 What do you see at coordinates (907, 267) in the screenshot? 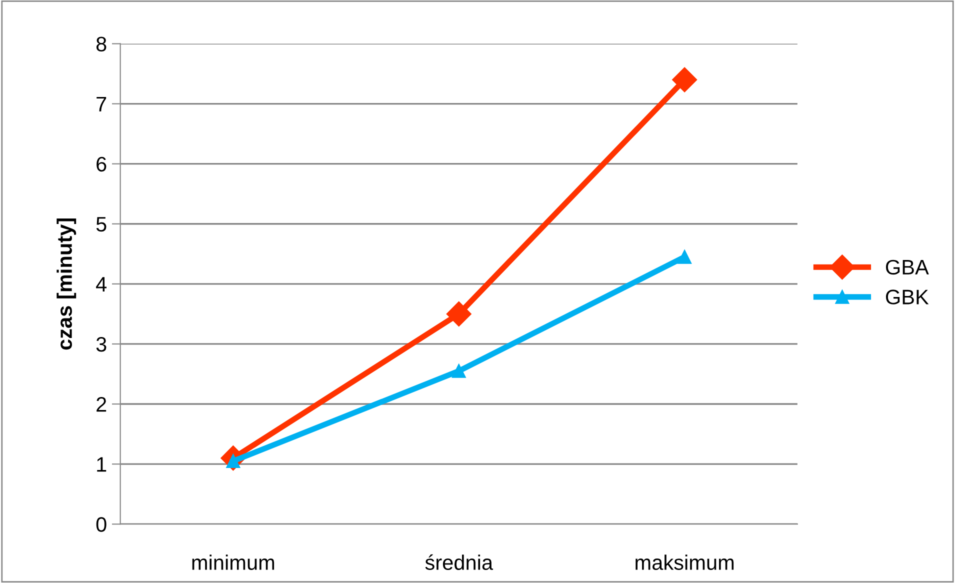
I see `legend-label: GBA` at bounding box center [907, 267].